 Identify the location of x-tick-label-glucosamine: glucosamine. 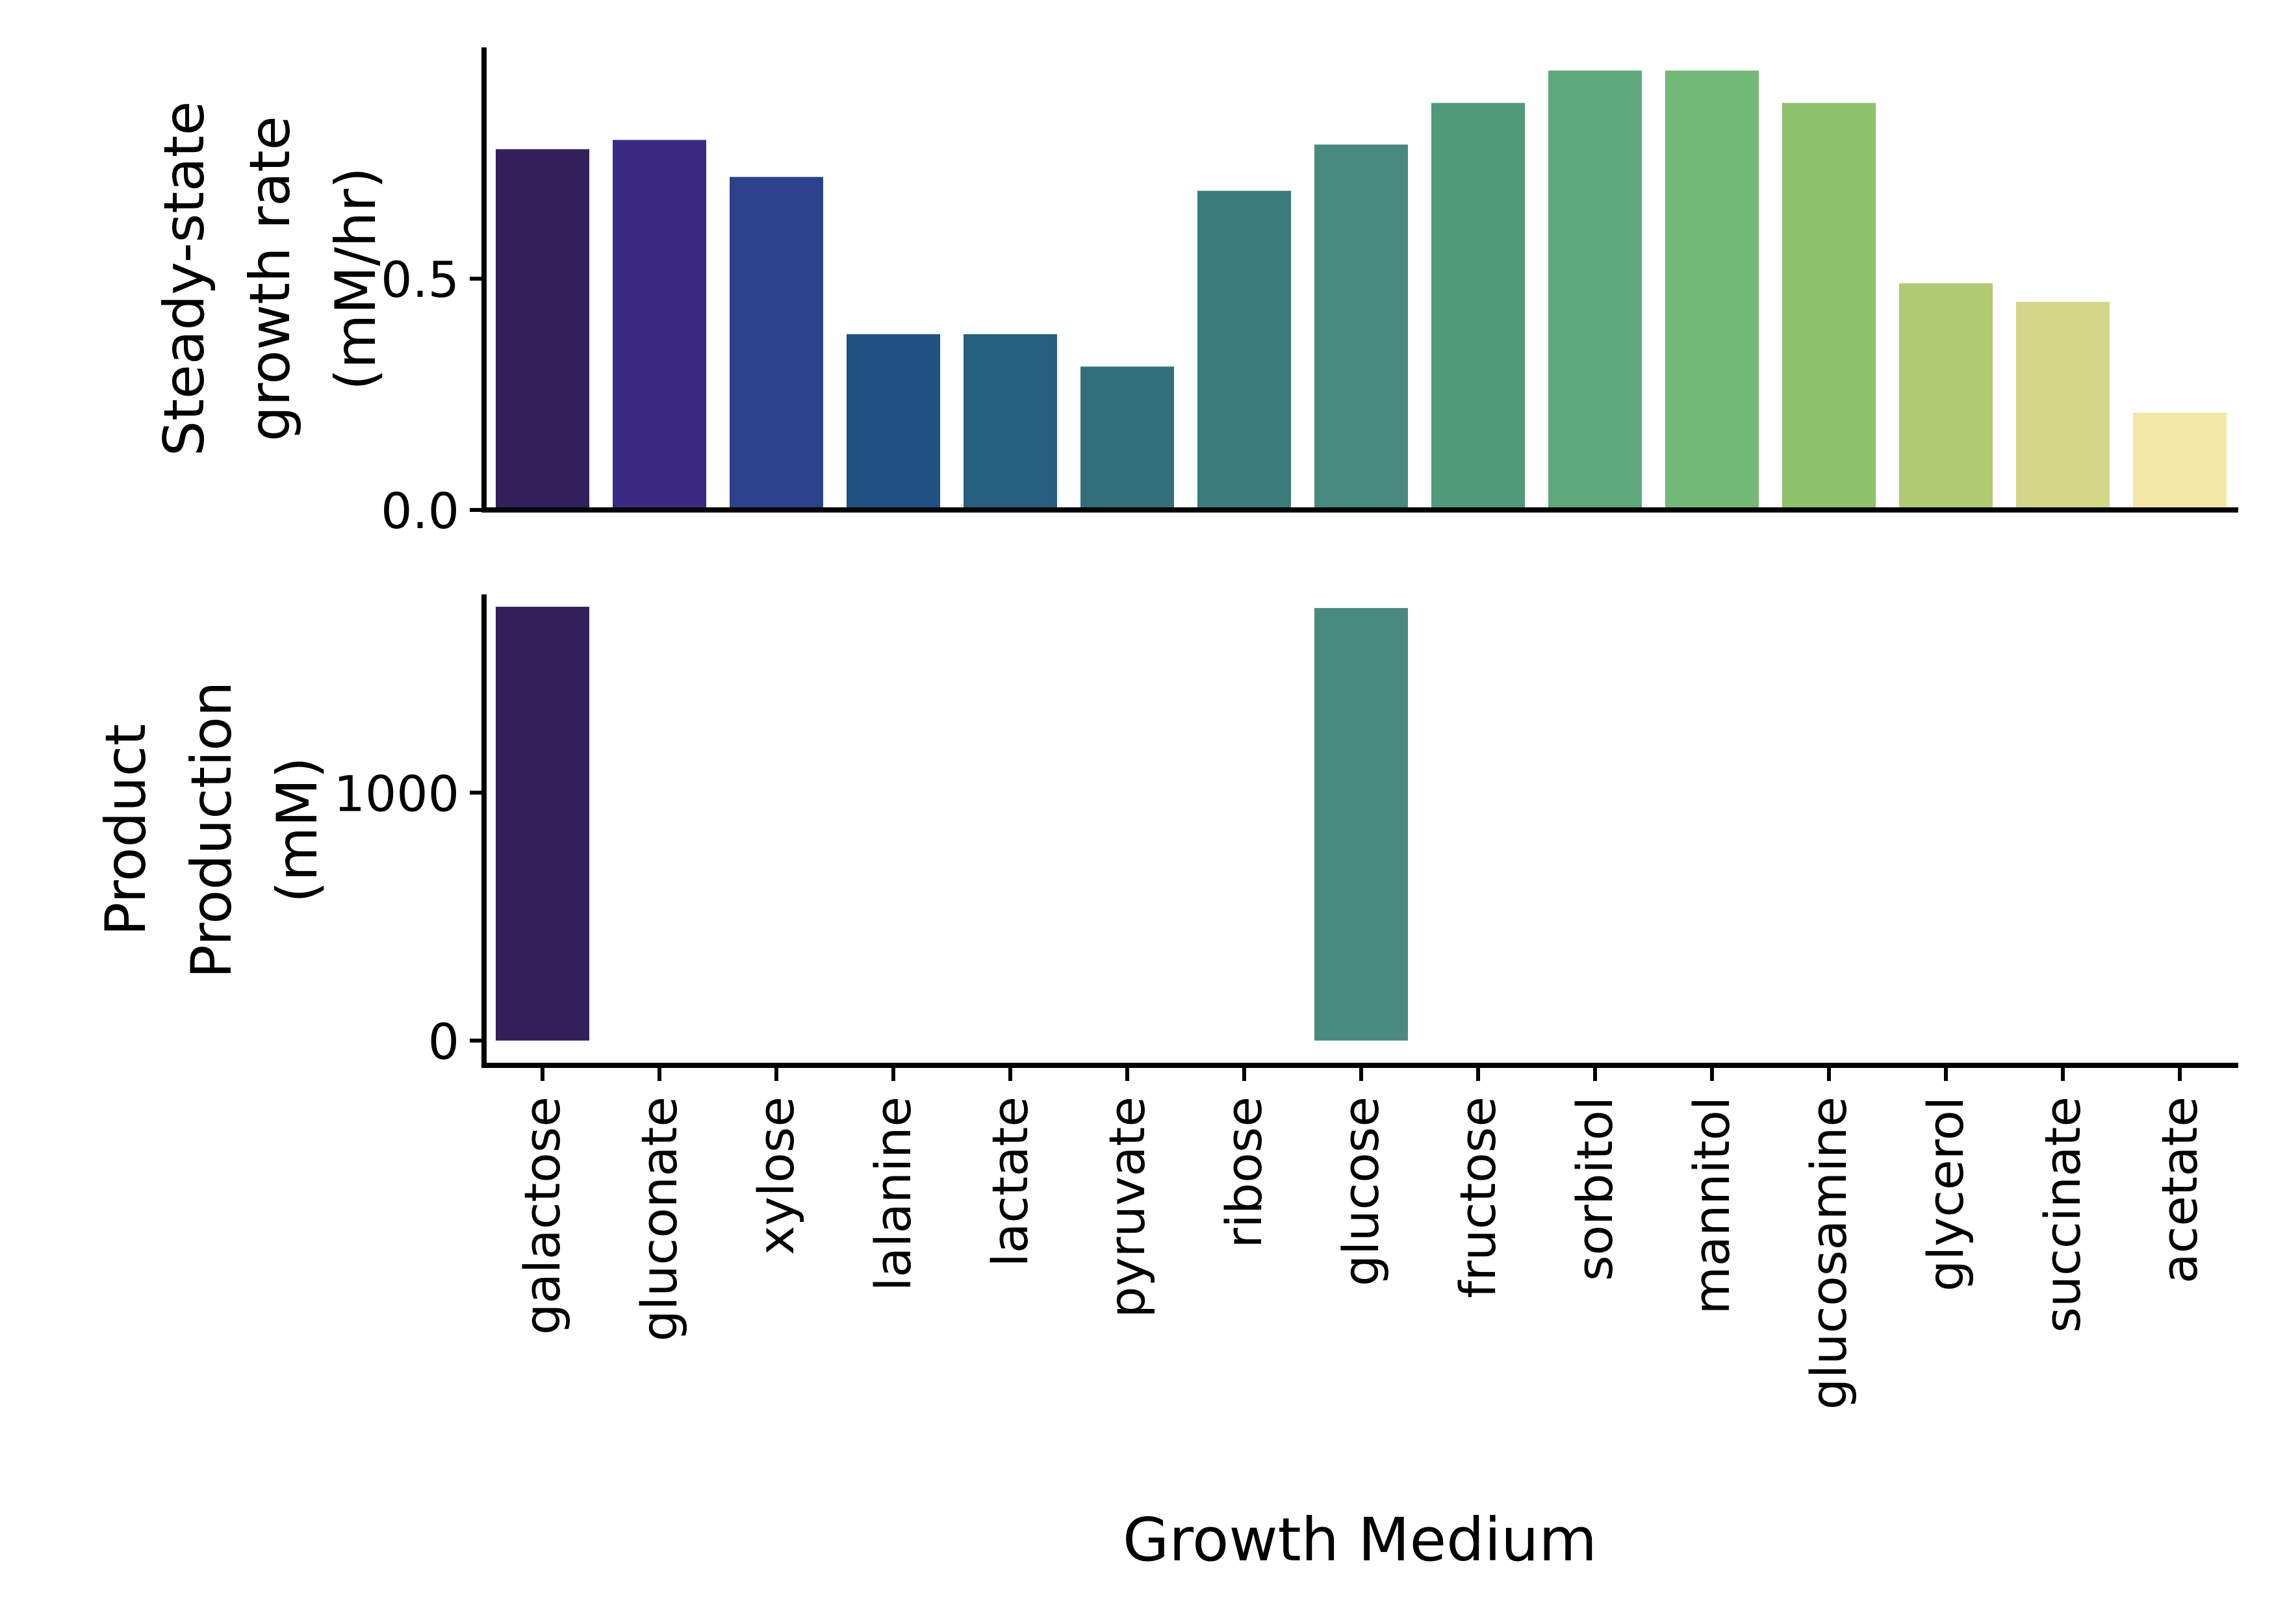
(1829, 1253).